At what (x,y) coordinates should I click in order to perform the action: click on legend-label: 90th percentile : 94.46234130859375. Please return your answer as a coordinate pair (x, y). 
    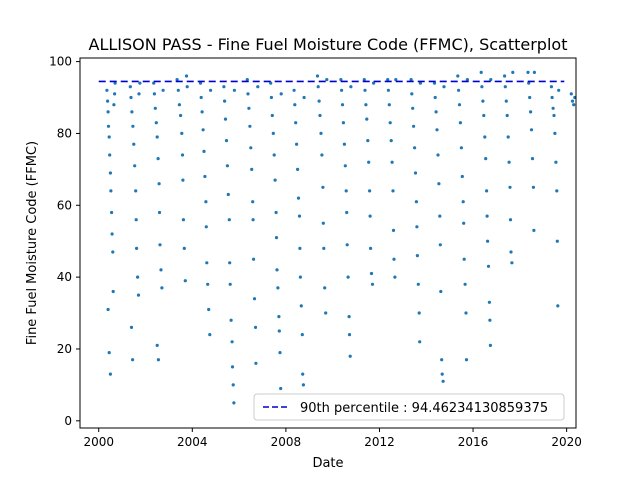
    Looking at the image, I should click on (424, 408).